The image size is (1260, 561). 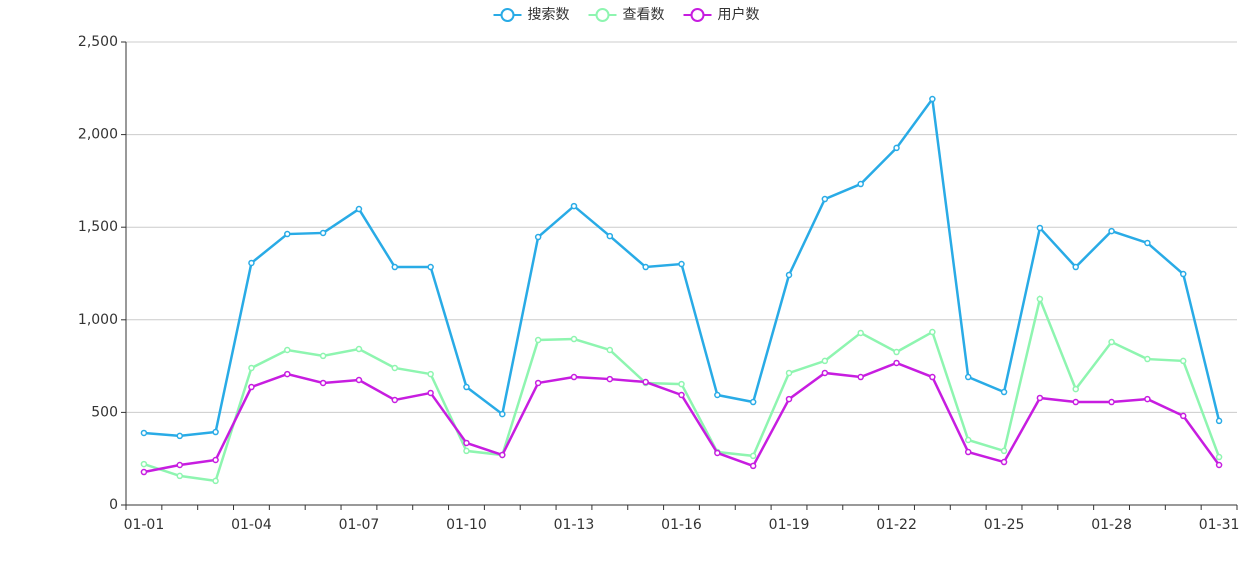 What do you see at coordinates (574, 525) in the screenshot?
I see `x-tick-label: 01-13` at bounding box center [574, 525].